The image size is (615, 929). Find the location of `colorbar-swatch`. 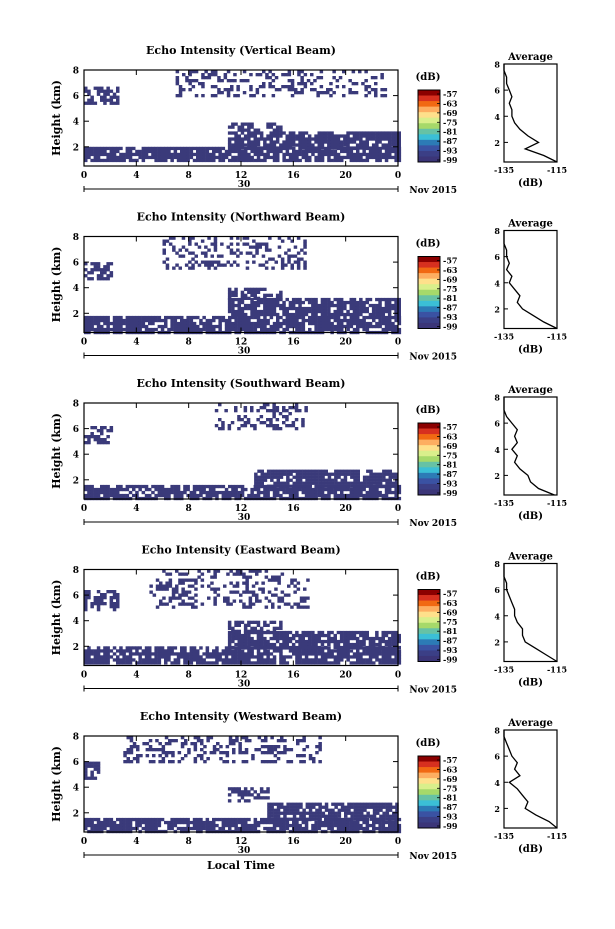

colorbar-swatch is located at coordinates (429, 614).